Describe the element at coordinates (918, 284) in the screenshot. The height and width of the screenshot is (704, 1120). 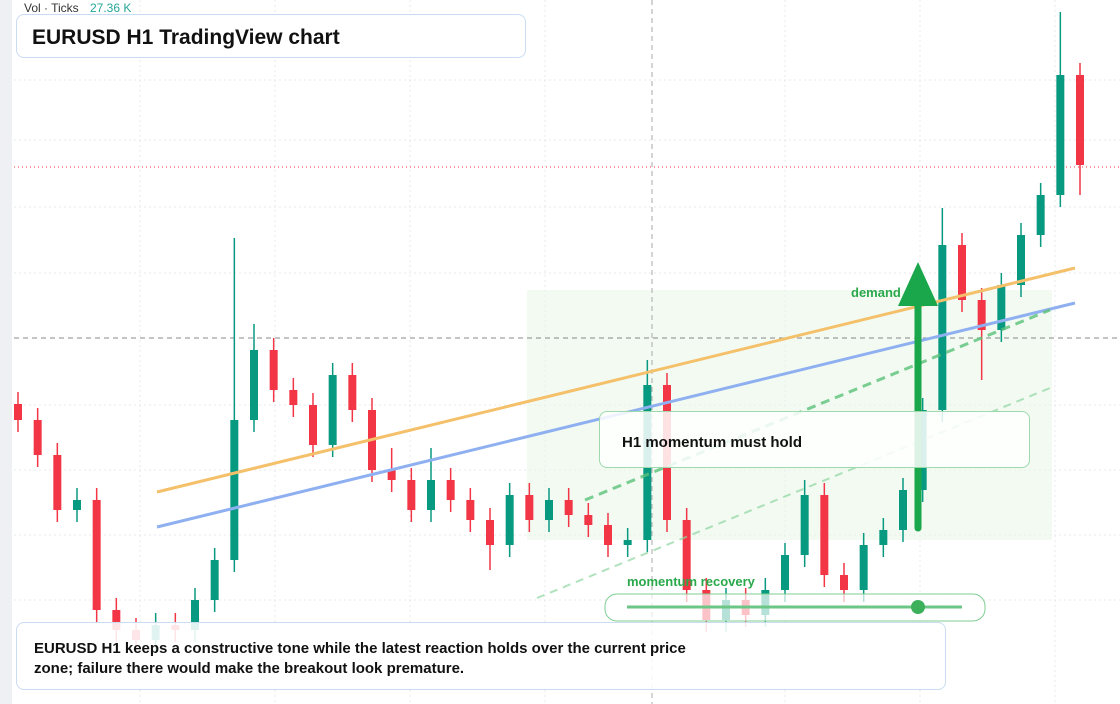
I see `arrow-head` at that location.